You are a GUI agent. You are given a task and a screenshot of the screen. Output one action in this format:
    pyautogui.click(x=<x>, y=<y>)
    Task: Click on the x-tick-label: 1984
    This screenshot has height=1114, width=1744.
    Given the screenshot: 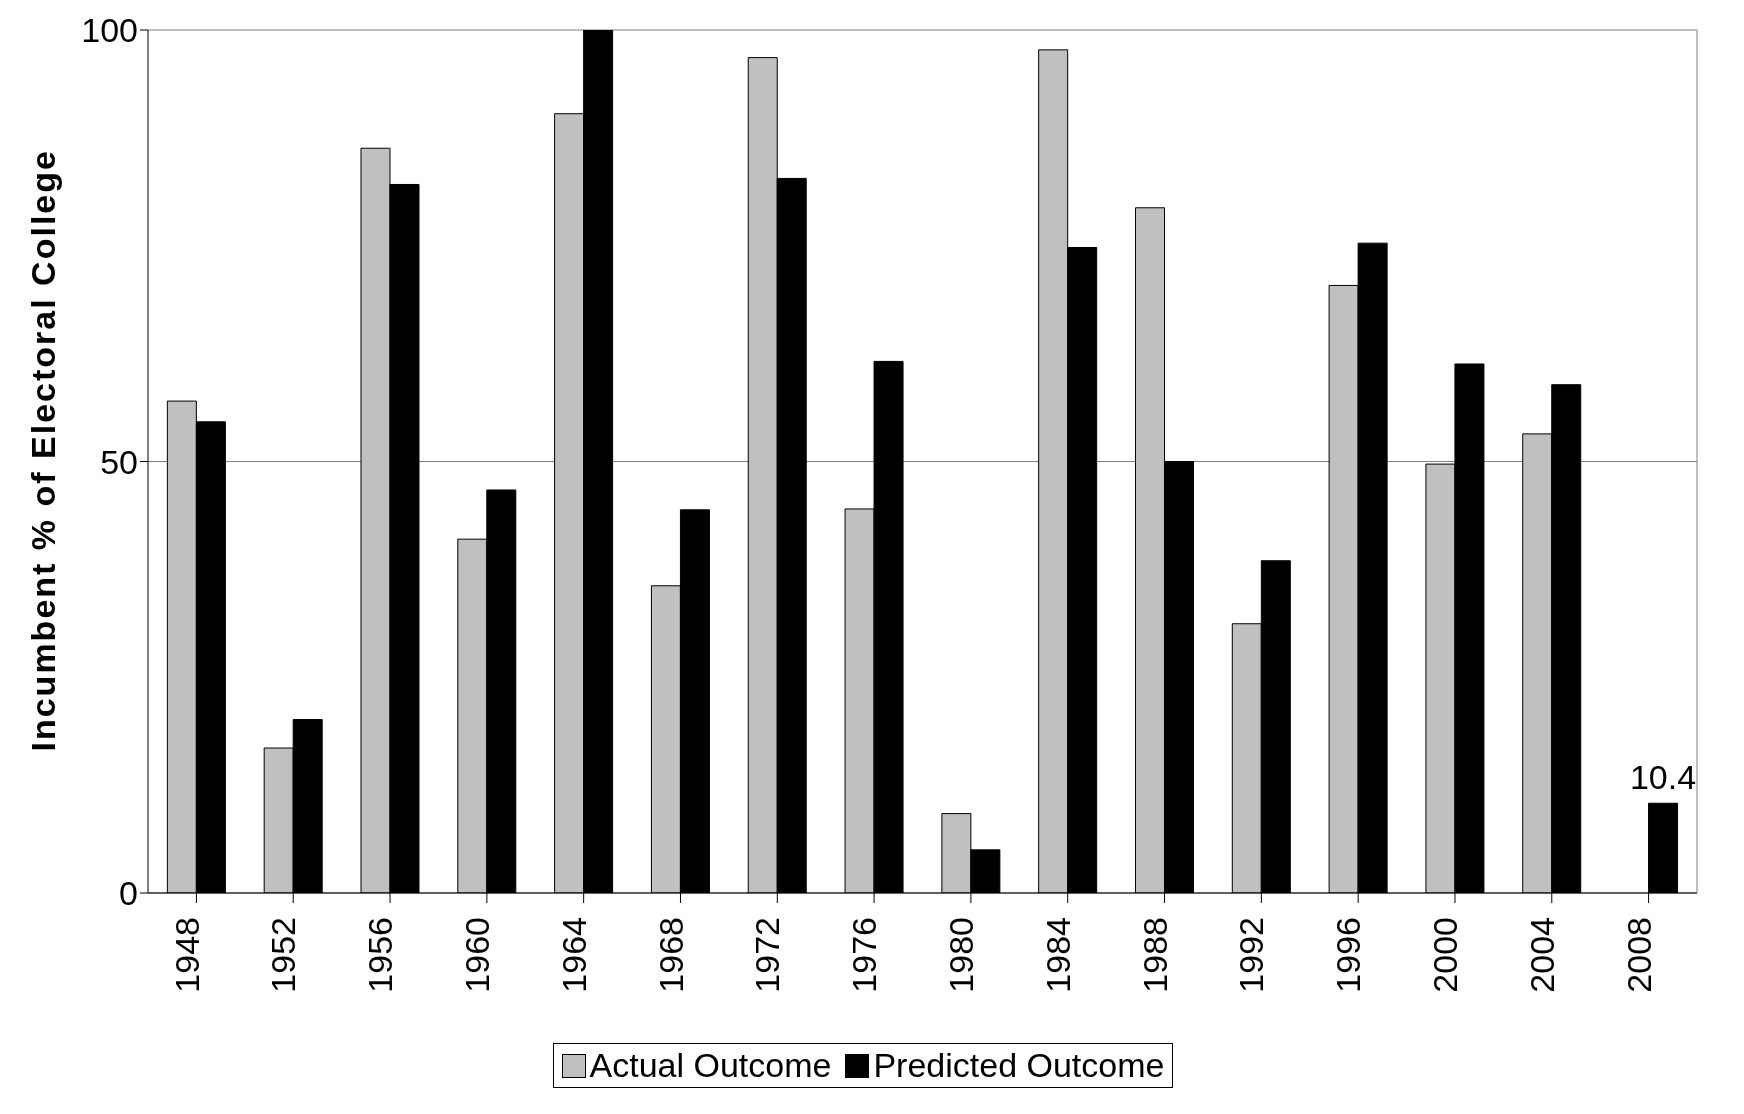 What is the action you would take?
    pyautogui.click(x=1057, y=955)
    